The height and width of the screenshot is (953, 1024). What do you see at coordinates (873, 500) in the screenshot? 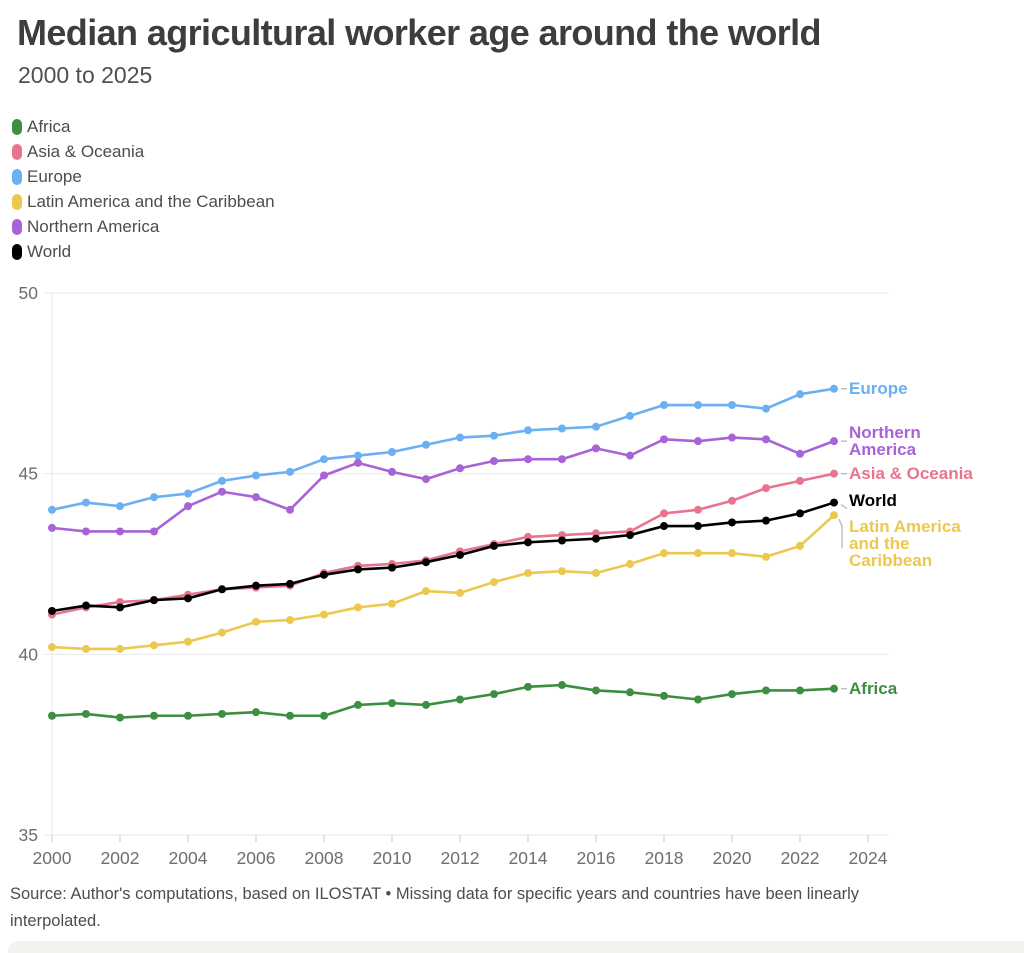
I see `series-label-world: World` at bounding box center [873, 500].